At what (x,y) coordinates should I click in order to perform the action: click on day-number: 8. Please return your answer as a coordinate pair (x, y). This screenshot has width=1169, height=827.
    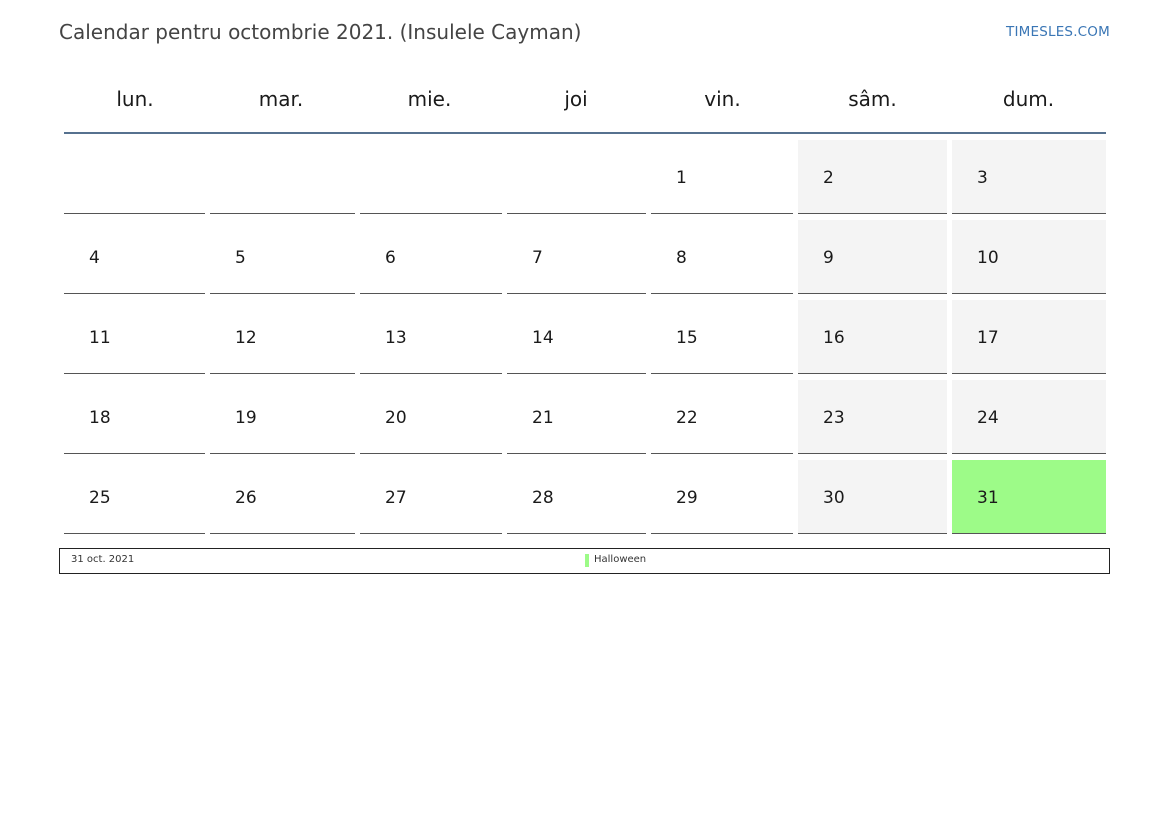
    Looking at the image, I should click on (681, 258).